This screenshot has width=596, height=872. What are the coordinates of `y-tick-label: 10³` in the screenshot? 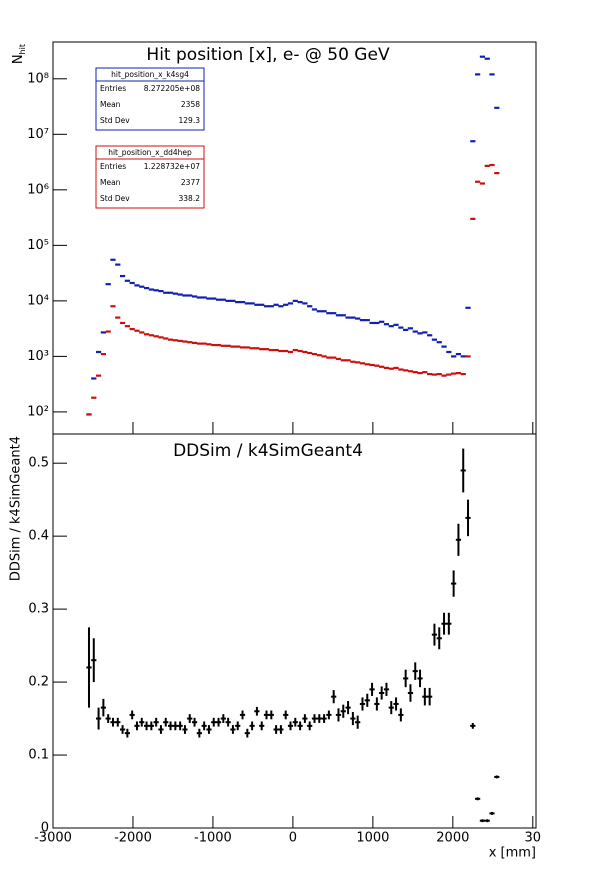 It's located at (38, 356).